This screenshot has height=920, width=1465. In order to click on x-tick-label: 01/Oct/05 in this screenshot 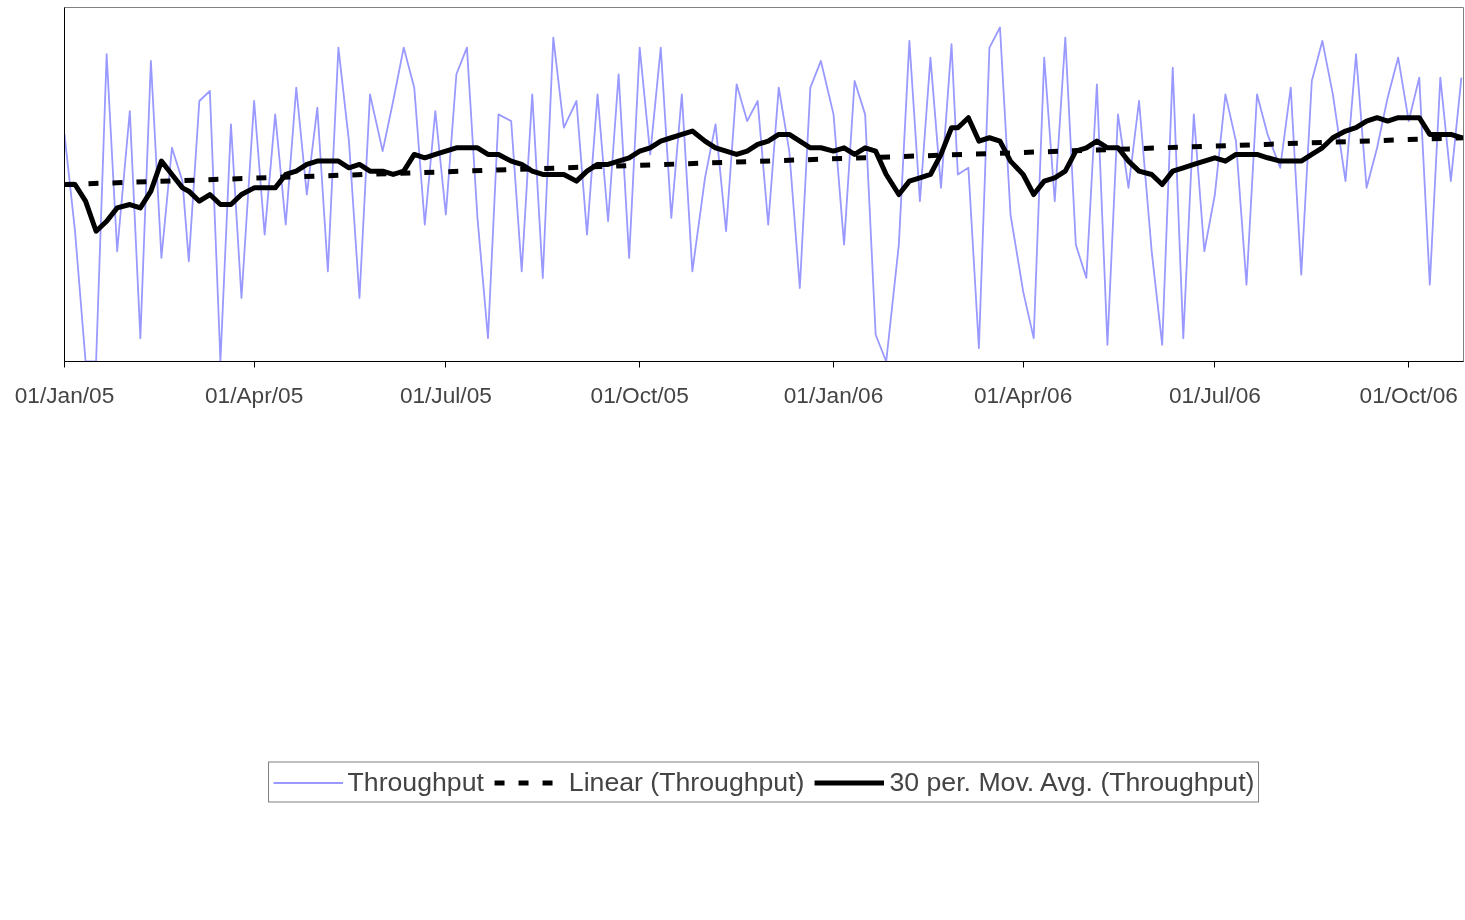, I will do `click(639, 394)`.